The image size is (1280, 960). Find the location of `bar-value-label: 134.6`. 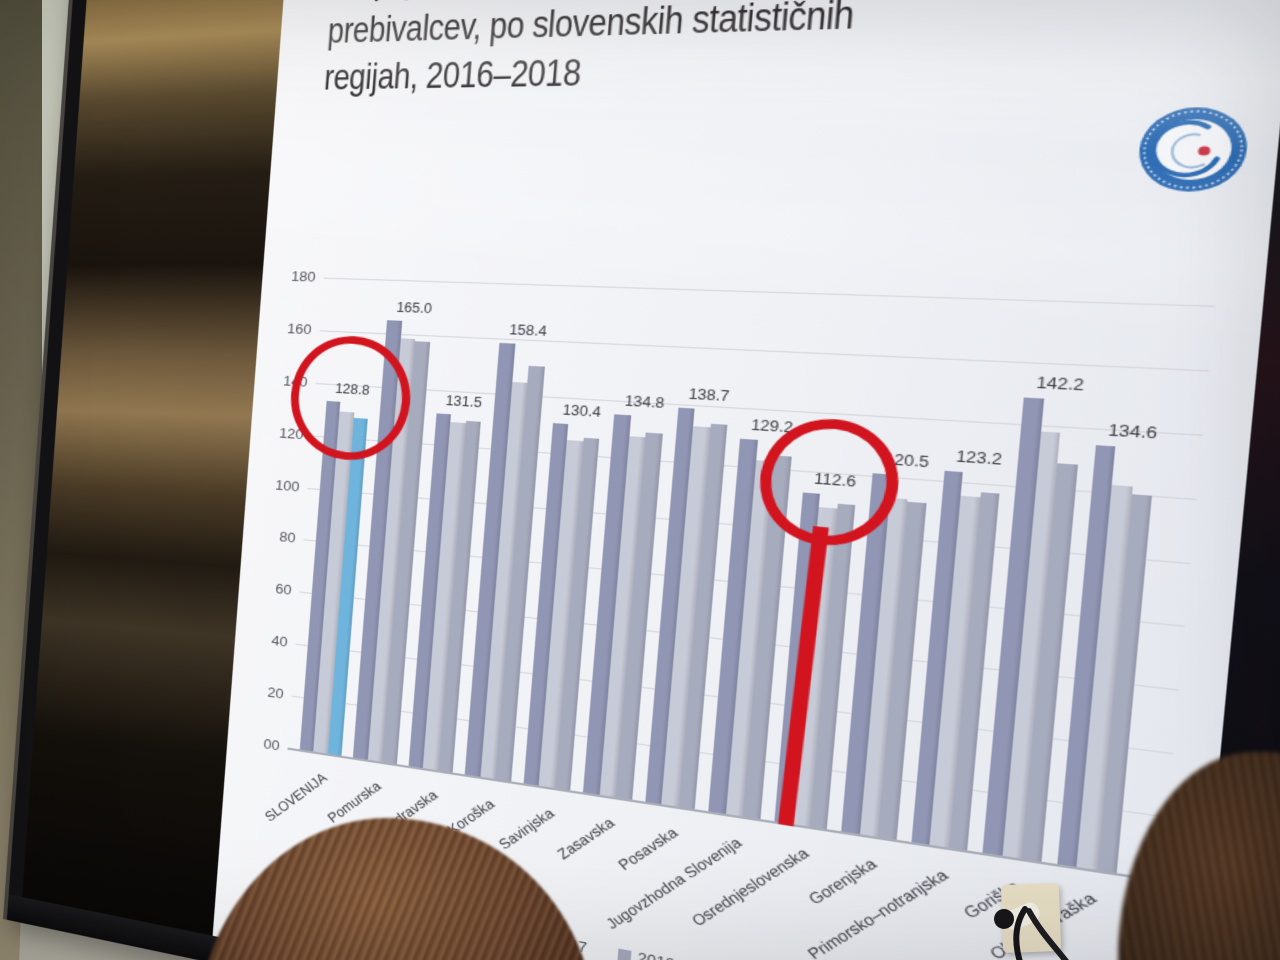

bar-value-label: 134.6 is located at coordinates (1133, 432).